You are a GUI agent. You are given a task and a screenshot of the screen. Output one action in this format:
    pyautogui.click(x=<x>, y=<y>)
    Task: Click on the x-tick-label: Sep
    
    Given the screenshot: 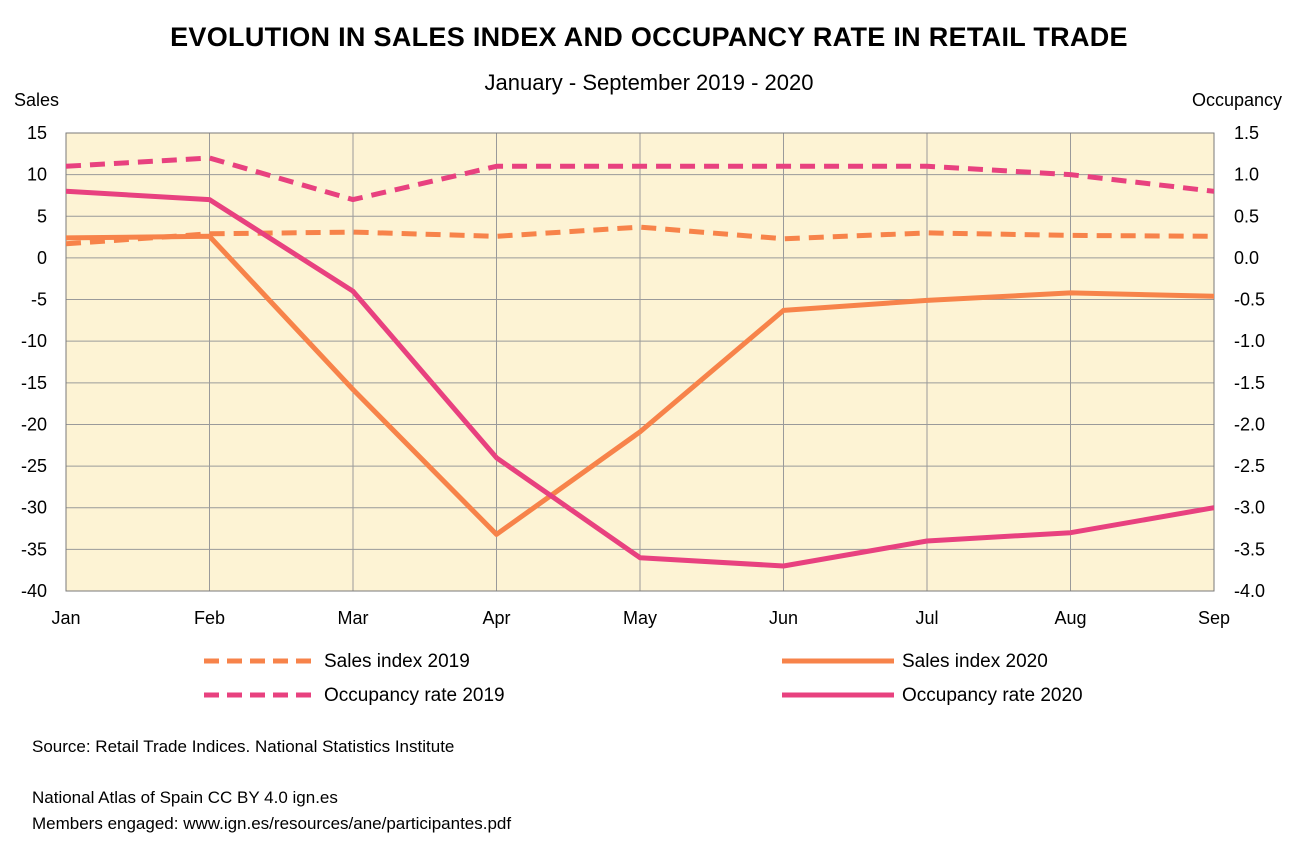 What is the action you would take?
    pyautogui.click(x=1214, y=618)
    